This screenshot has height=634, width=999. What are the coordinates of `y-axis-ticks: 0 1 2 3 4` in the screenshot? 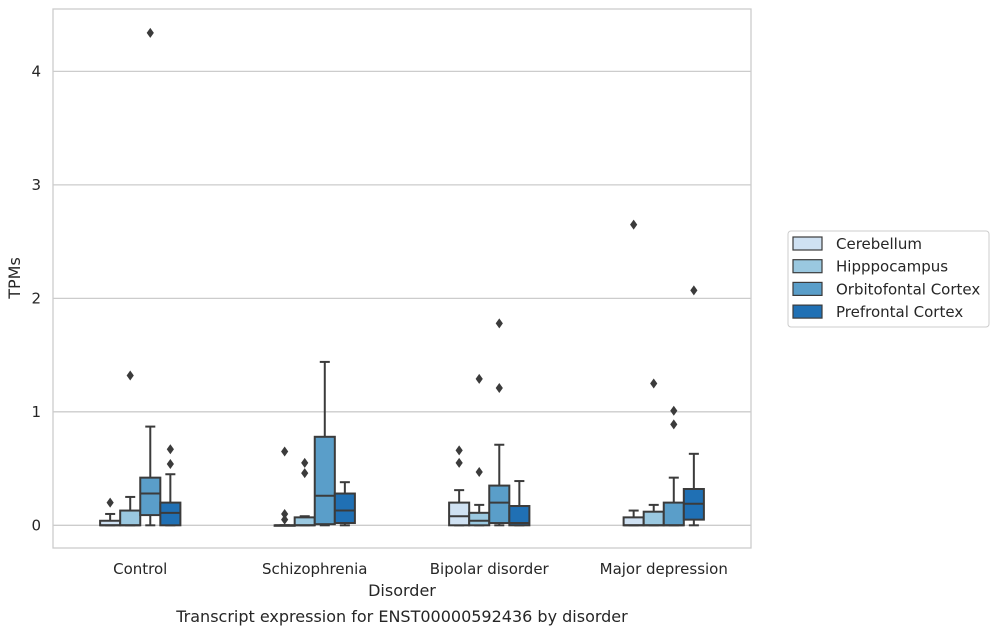 It's located at (36, 298).